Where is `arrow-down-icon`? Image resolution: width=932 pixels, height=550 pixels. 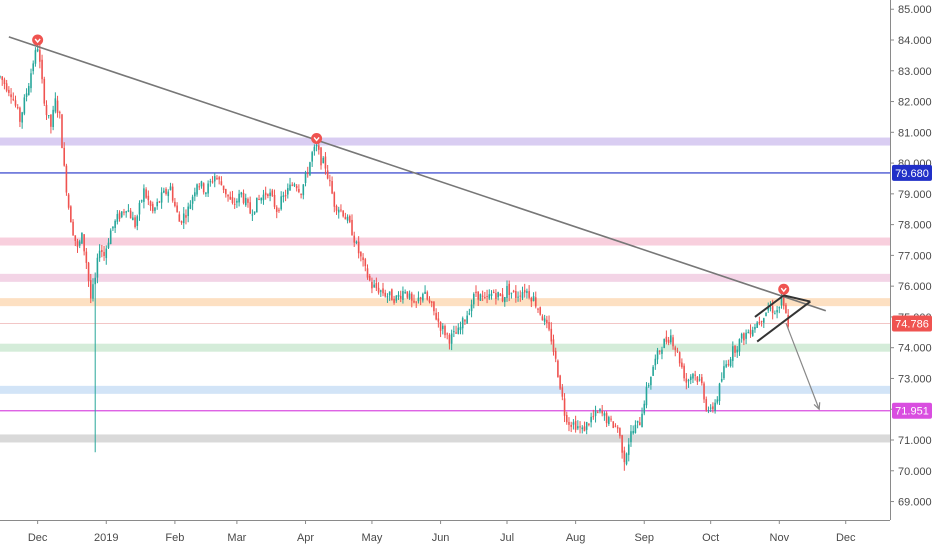 arrow-down-icon is located at coordinates (316, 139).